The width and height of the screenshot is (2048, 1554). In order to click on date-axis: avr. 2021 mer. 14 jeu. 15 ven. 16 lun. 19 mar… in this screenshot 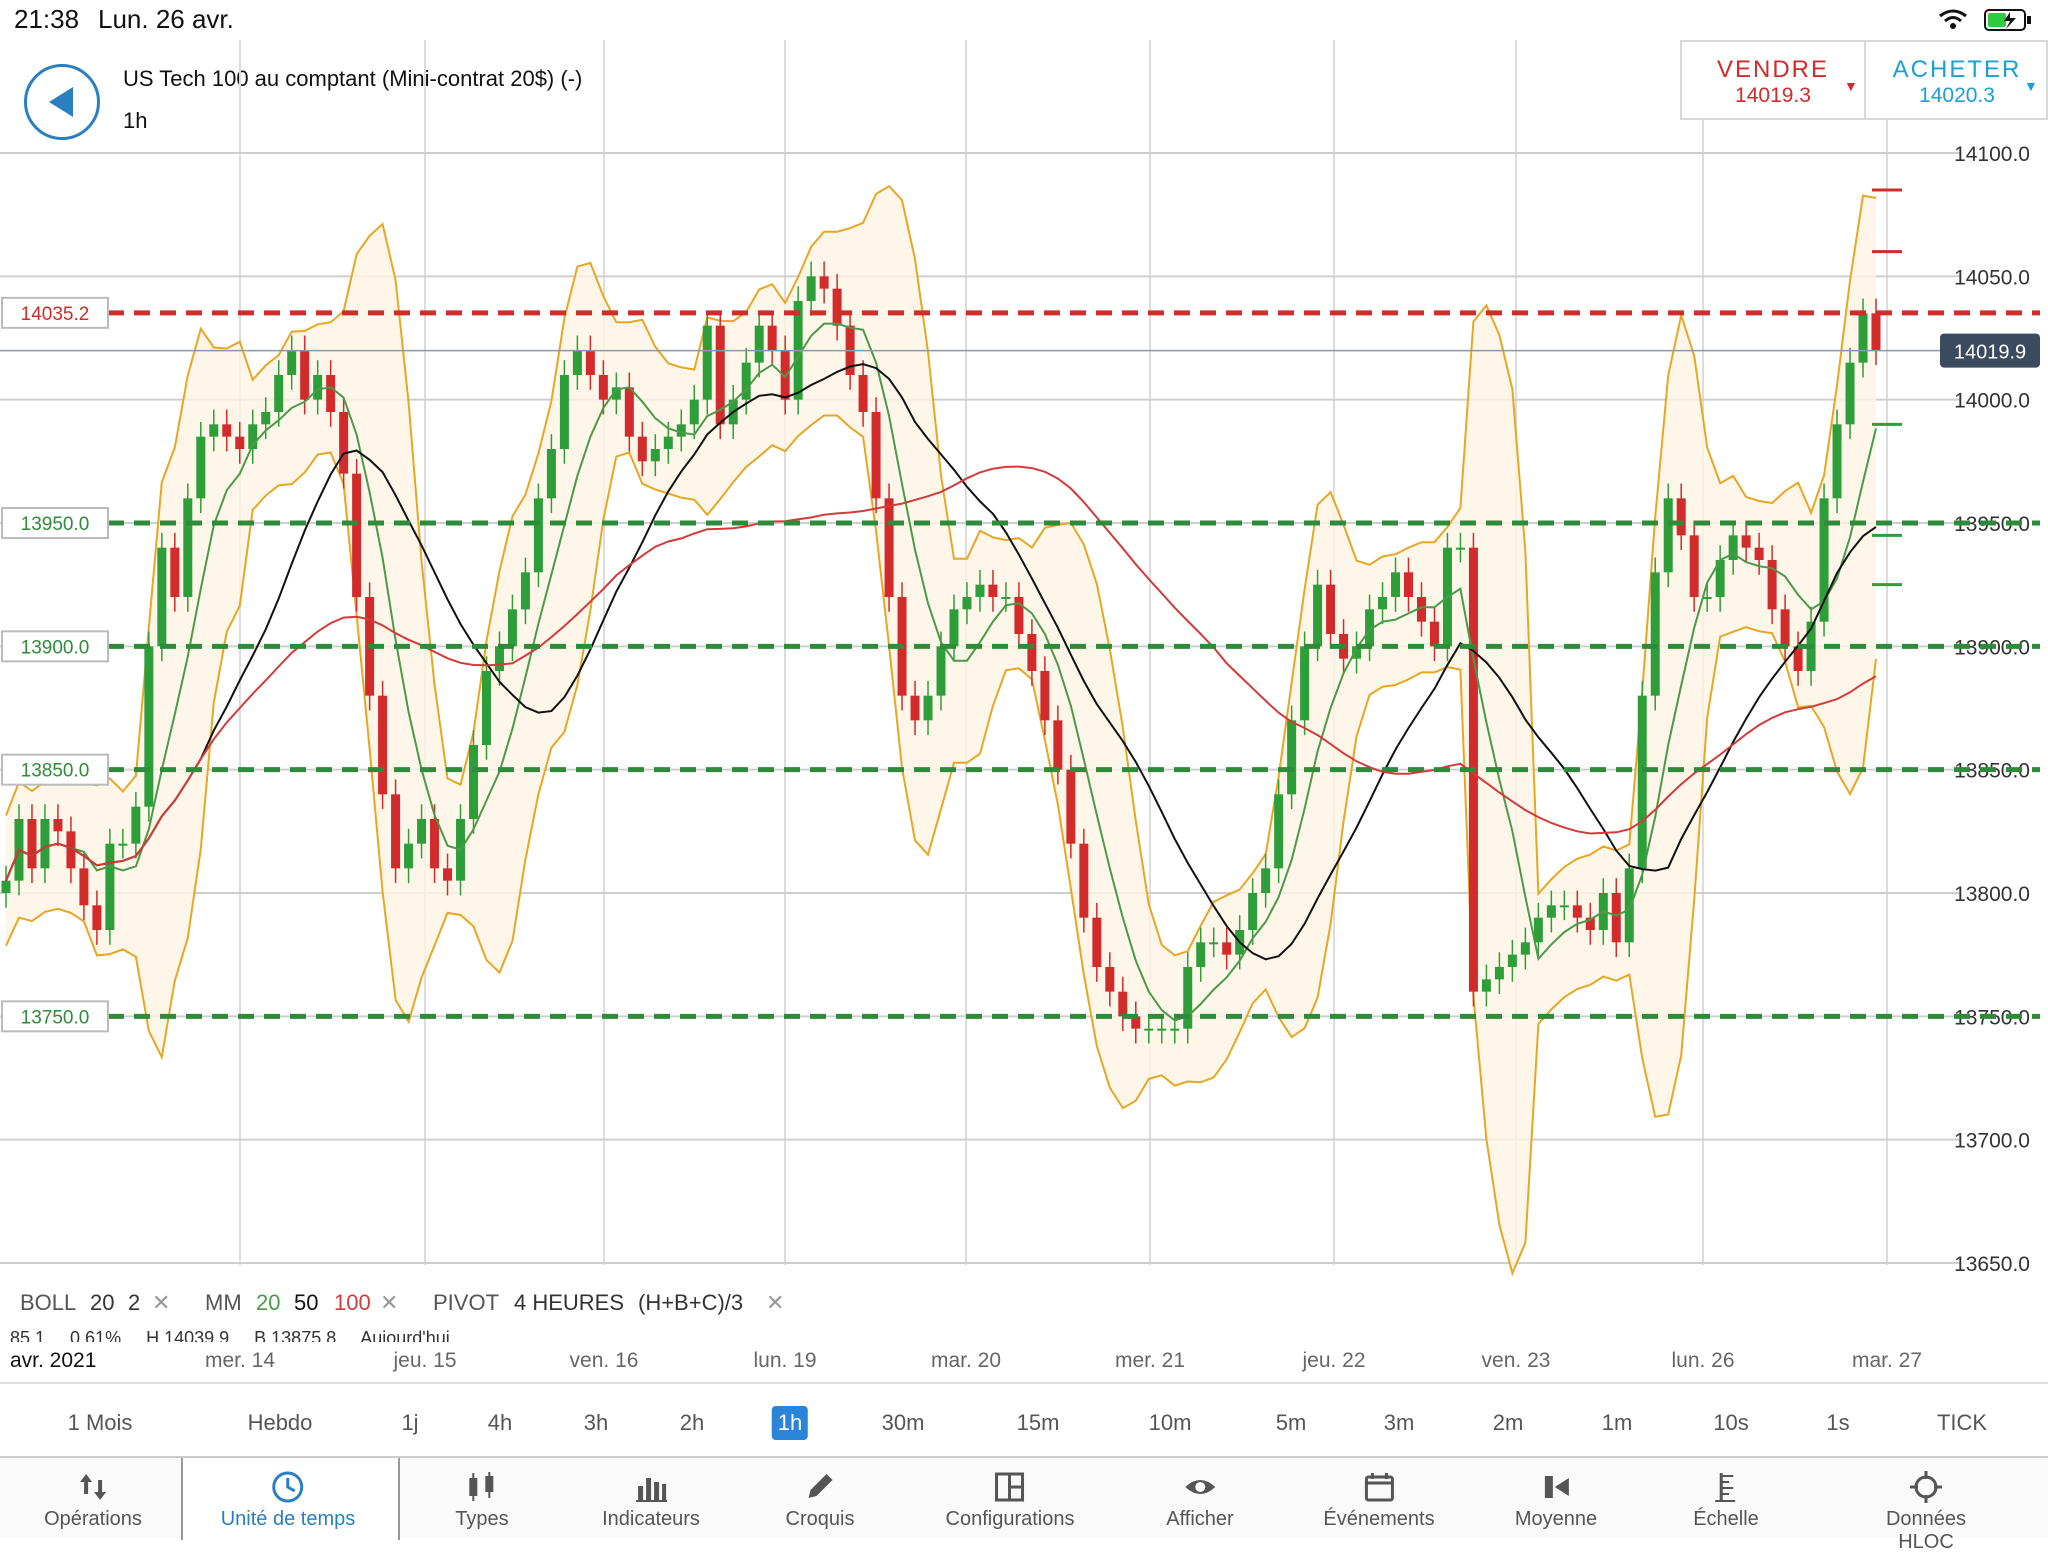, I will do `click(1024, 1362)`.